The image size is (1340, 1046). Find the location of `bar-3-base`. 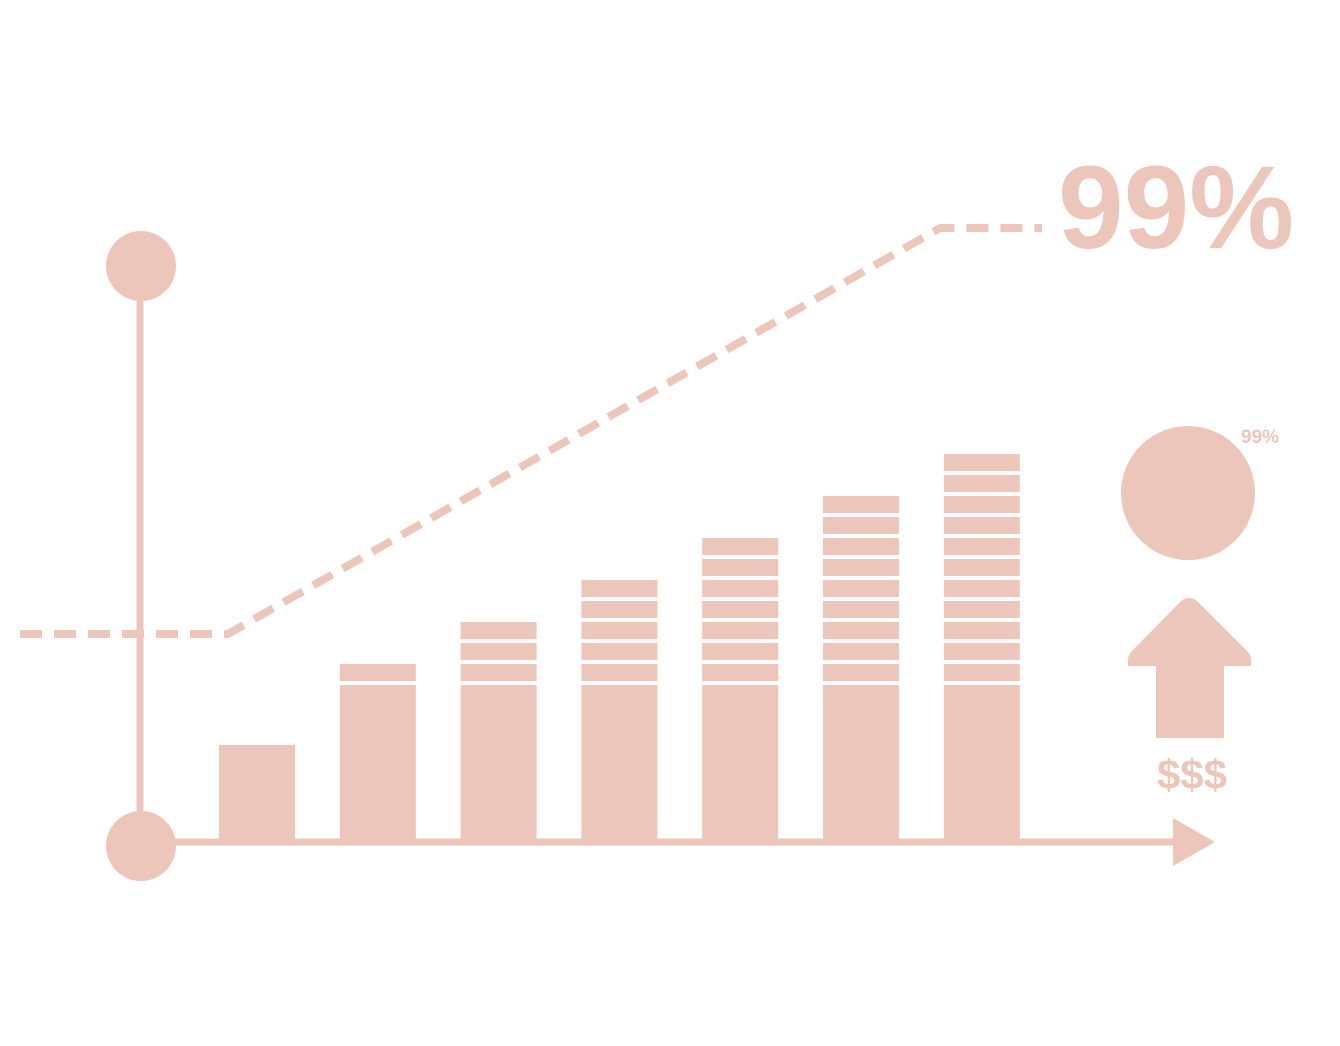

bar-3-base is located at coordinates (498, 762).